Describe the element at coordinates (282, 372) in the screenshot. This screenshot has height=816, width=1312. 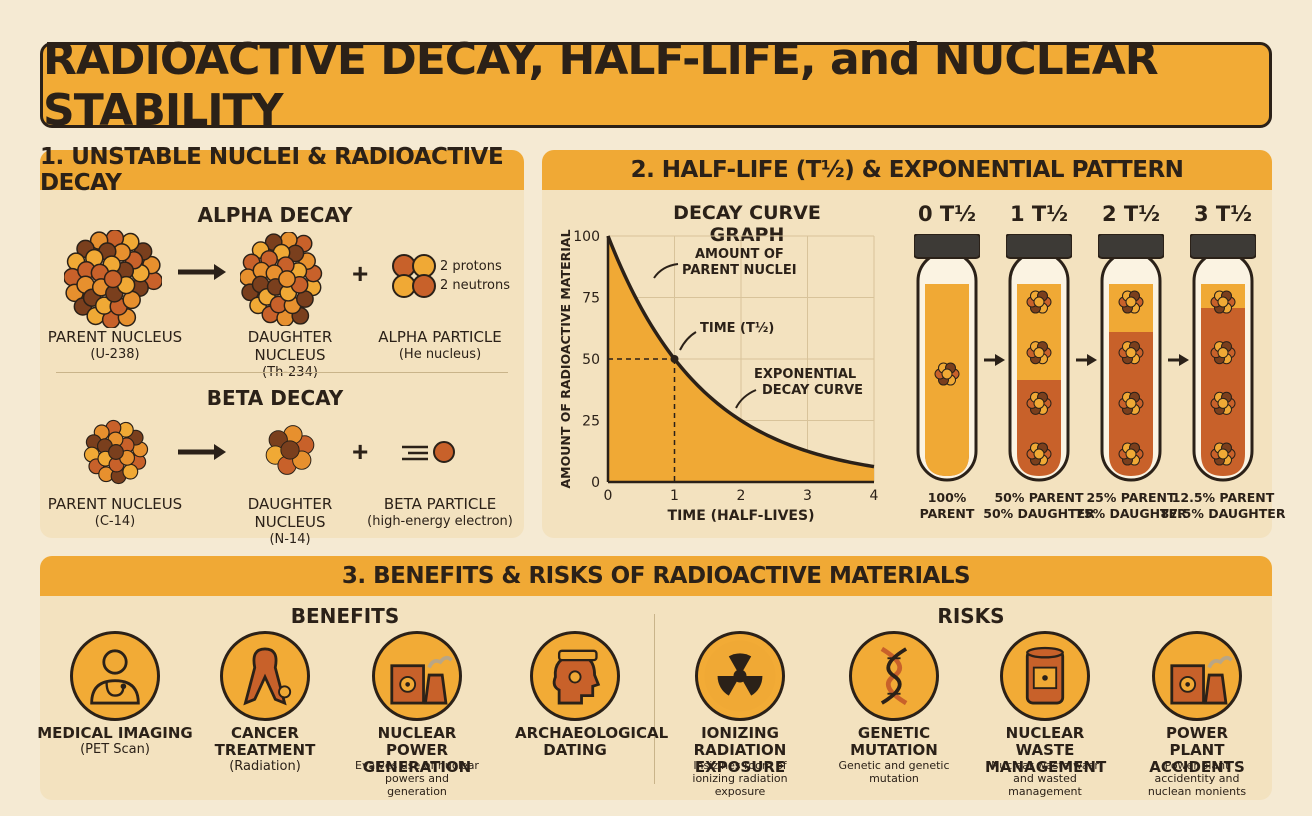
I see `section-divider` at that location.